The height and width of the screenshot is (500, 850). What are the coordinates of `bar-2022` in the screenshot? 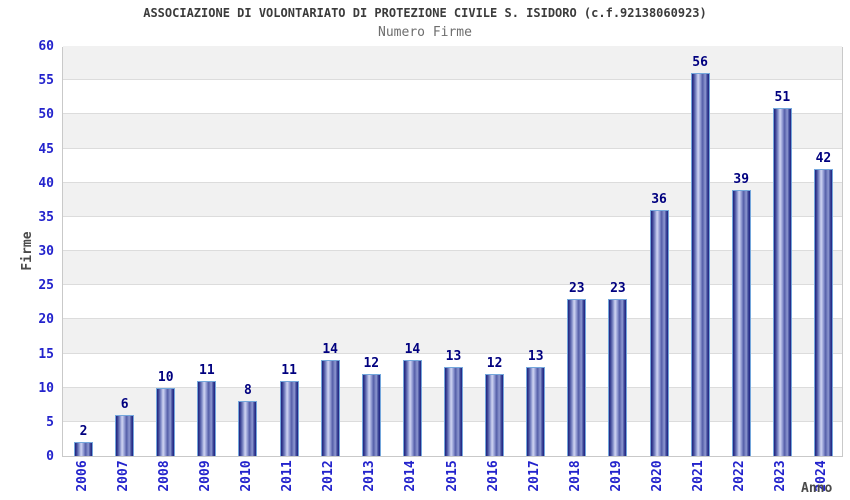 It's located at (741, 322).